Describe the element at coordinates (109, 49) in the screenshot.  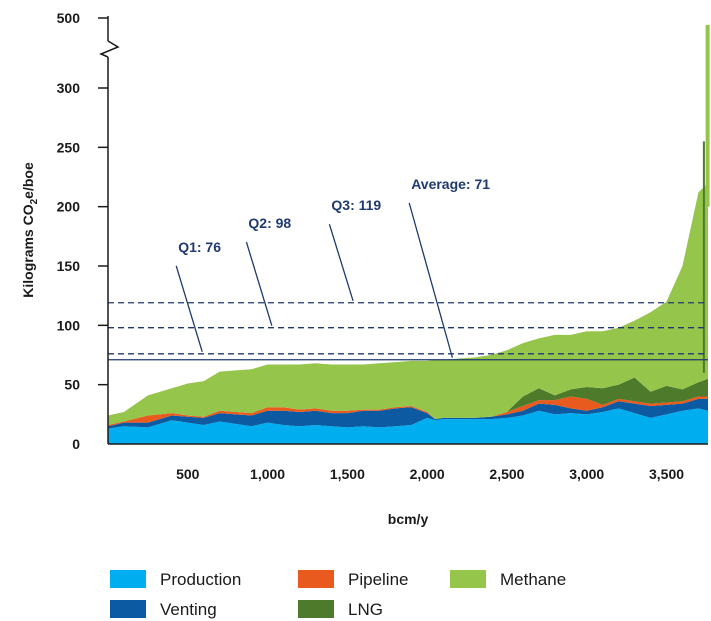
I see `axis-break-icon` at that location.